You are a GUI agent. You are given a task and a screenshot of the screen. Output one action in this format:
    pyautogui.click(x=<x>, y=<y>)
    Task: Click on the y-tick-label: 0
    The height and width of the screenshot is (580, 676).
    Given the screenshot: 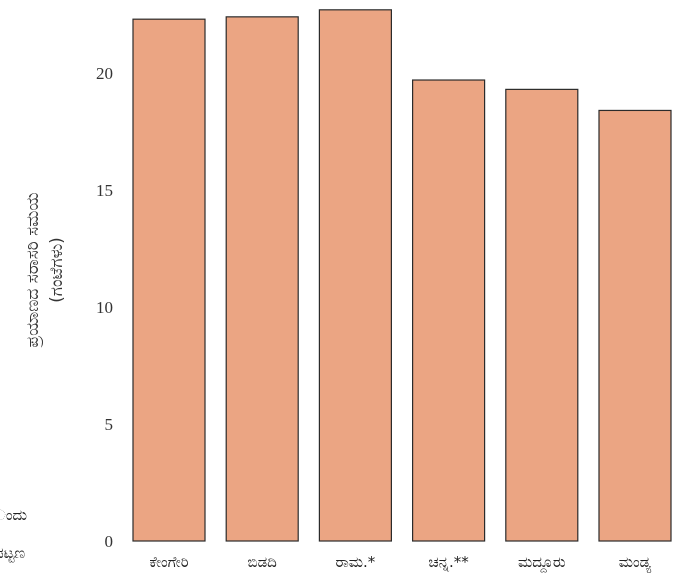 What is the action you would take?
    pyautogui.click(x=109, y=541)
    